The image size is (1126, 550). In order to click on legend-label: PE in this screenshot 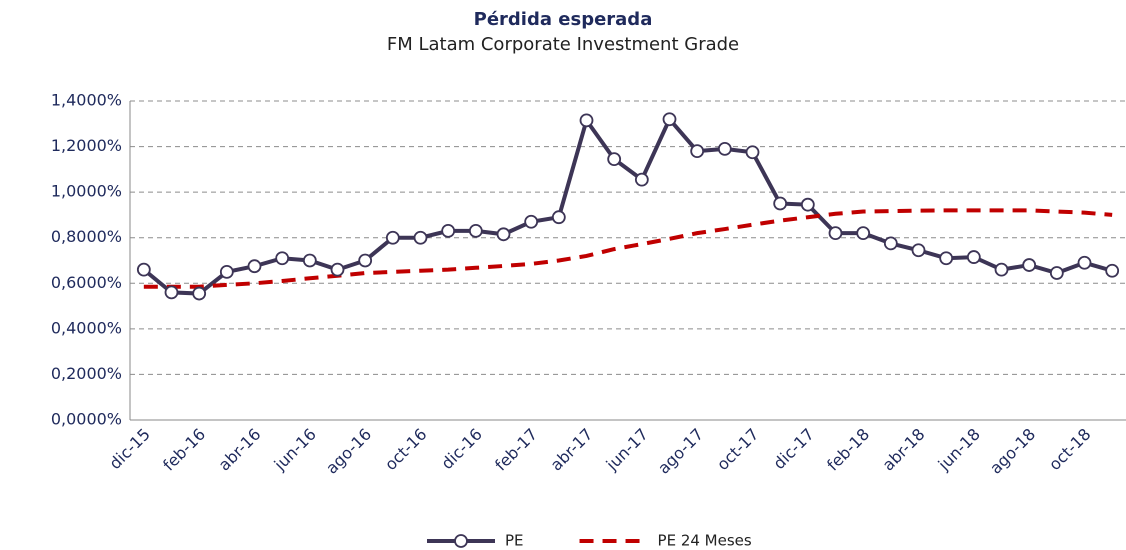, I will do `click(514, 541)`.